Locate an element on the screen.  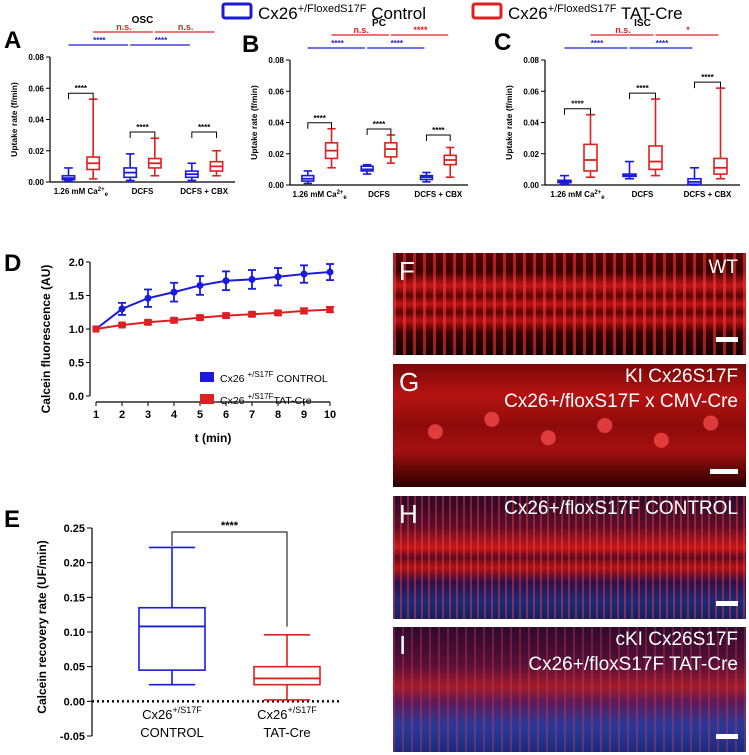
y-tick-label: 0.5 is located at coordinates (76, 364).